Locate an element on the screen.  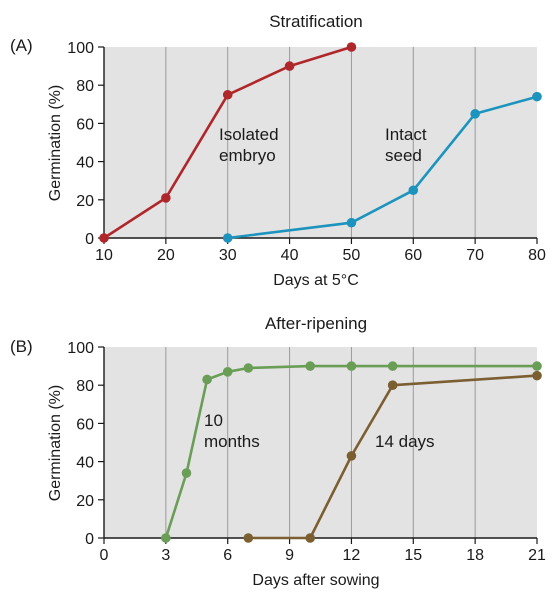
x-axis-label: Days after sowing is located at coordinates (315, 580).